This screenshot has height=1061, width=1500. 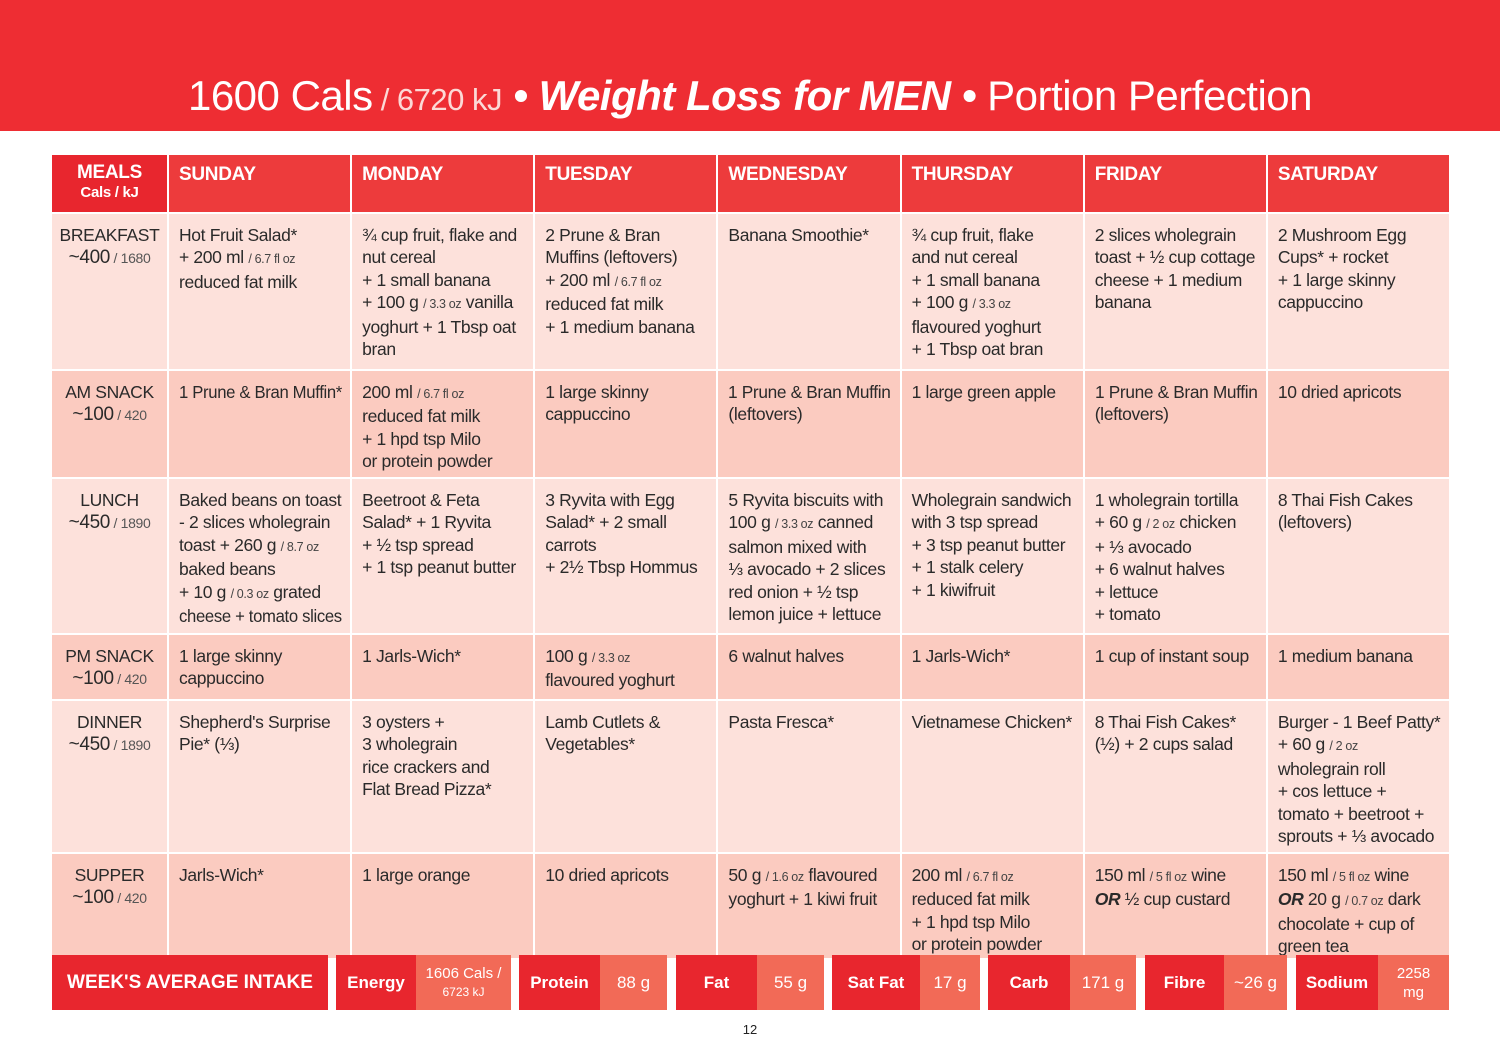 I want to click on meal-text: Lamb Cutlets &, so click(x=603, y=722).